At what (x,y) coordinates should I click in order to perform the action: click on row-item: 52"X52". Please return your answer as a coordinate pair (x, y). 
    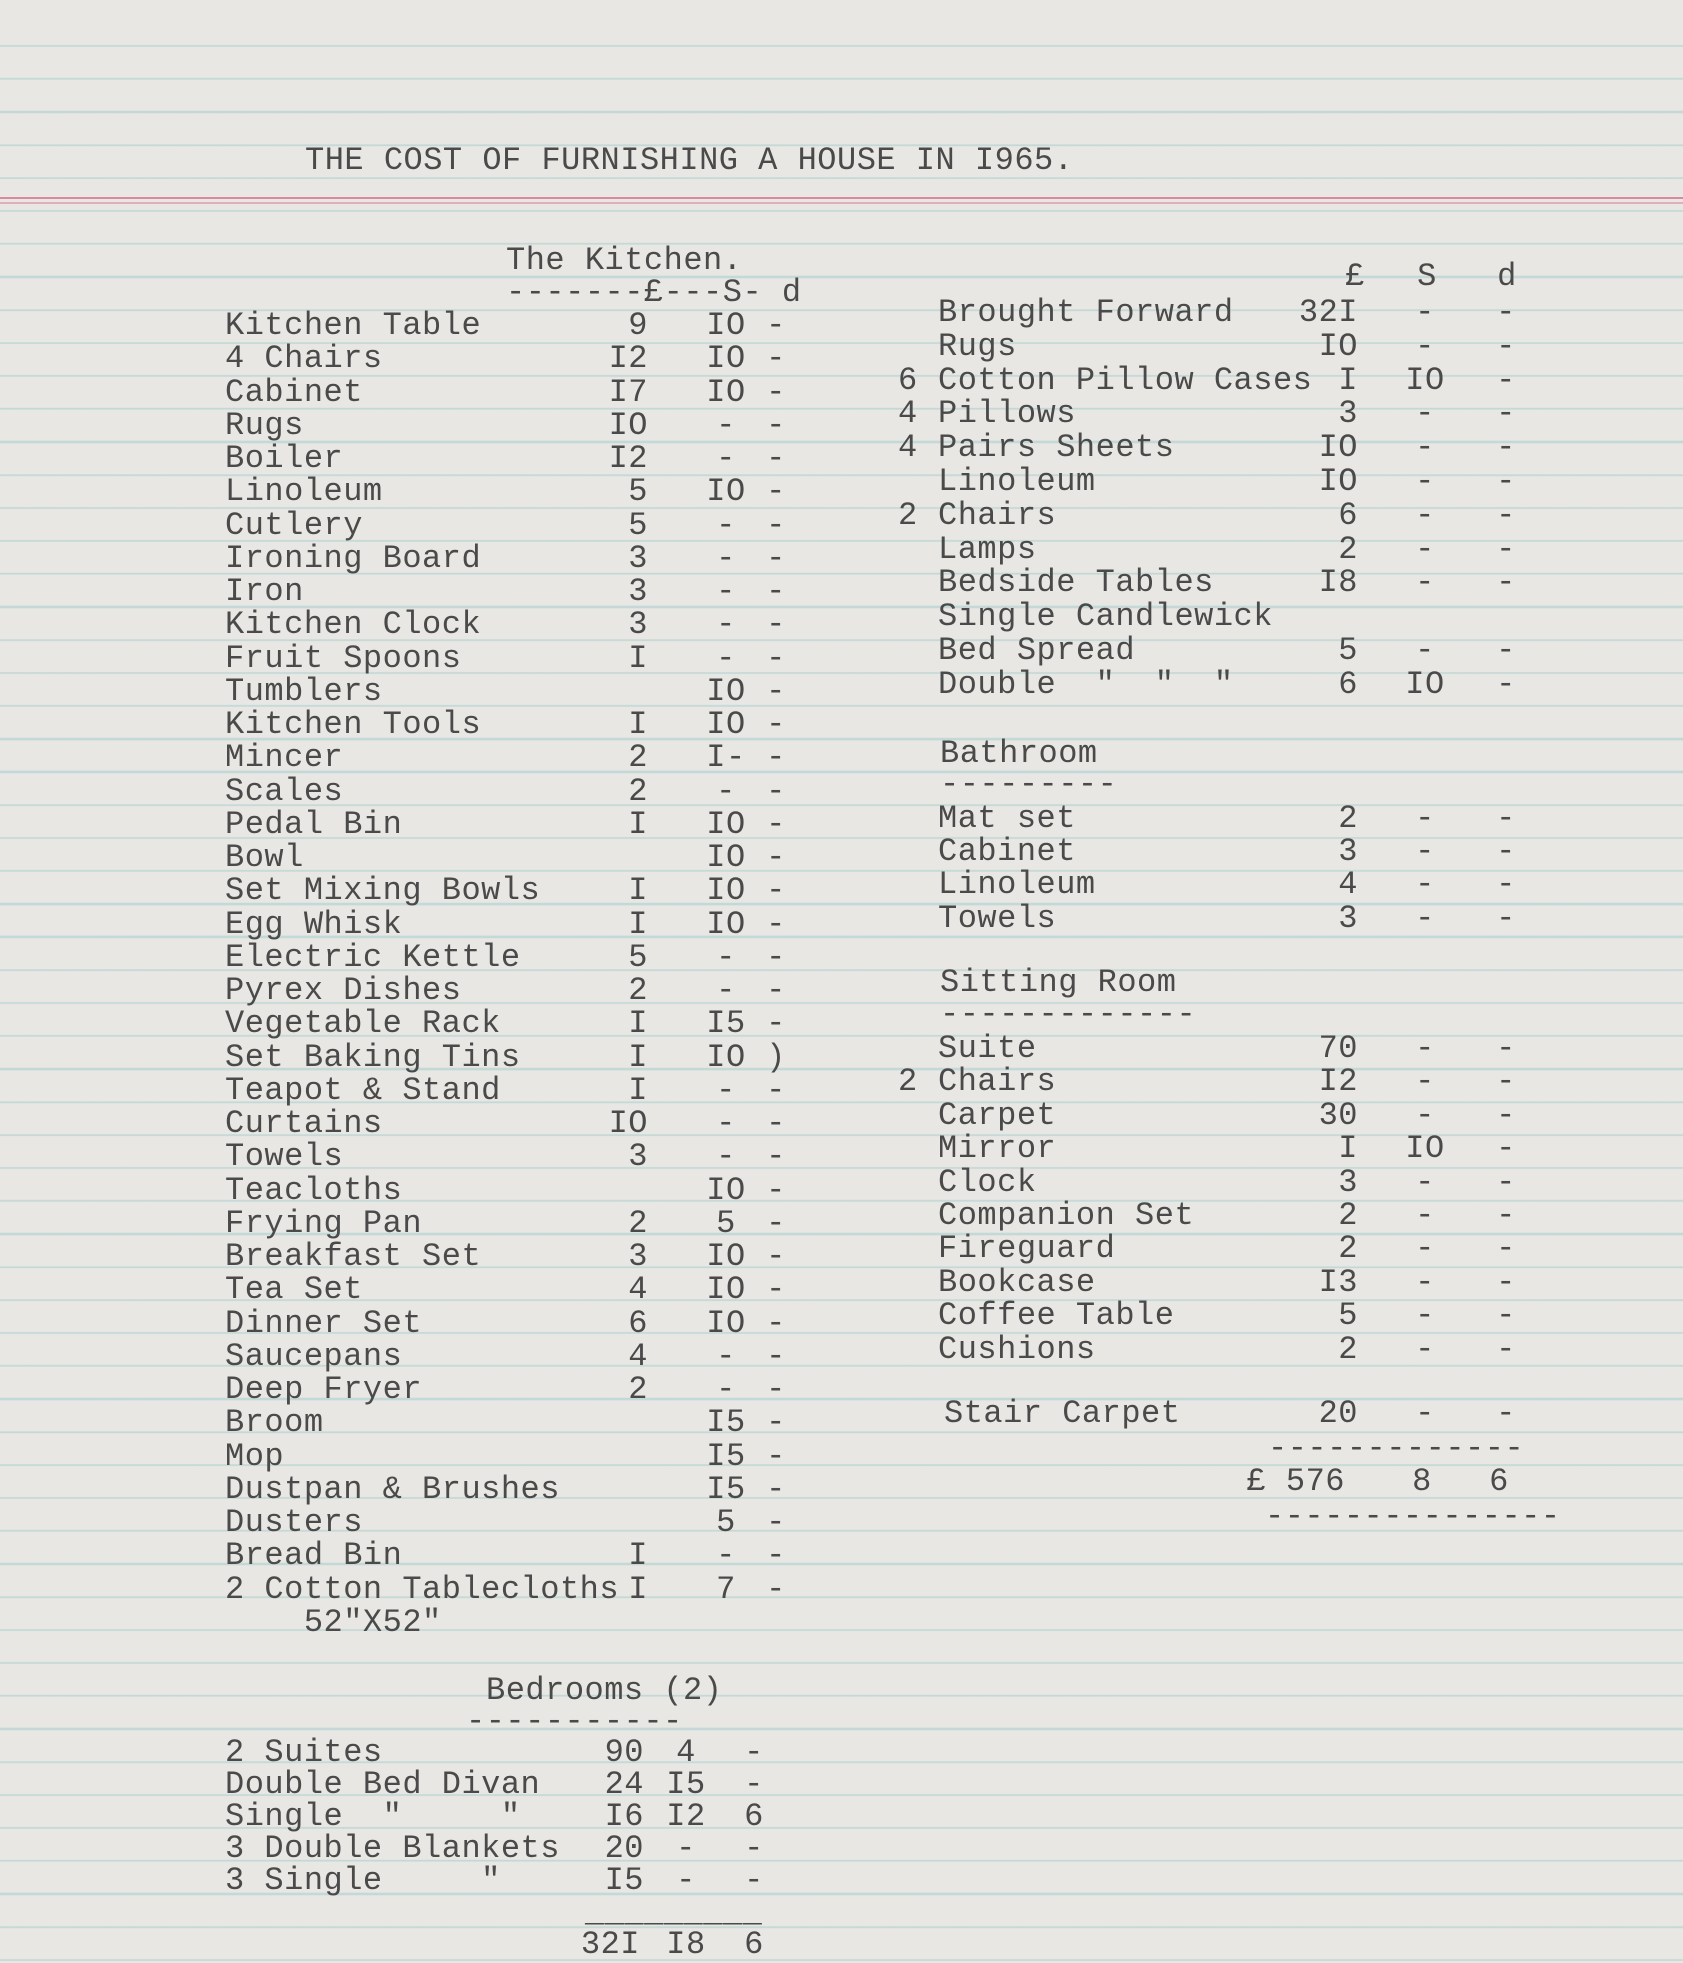
    Looking at the image, I should click on (333, 1622).